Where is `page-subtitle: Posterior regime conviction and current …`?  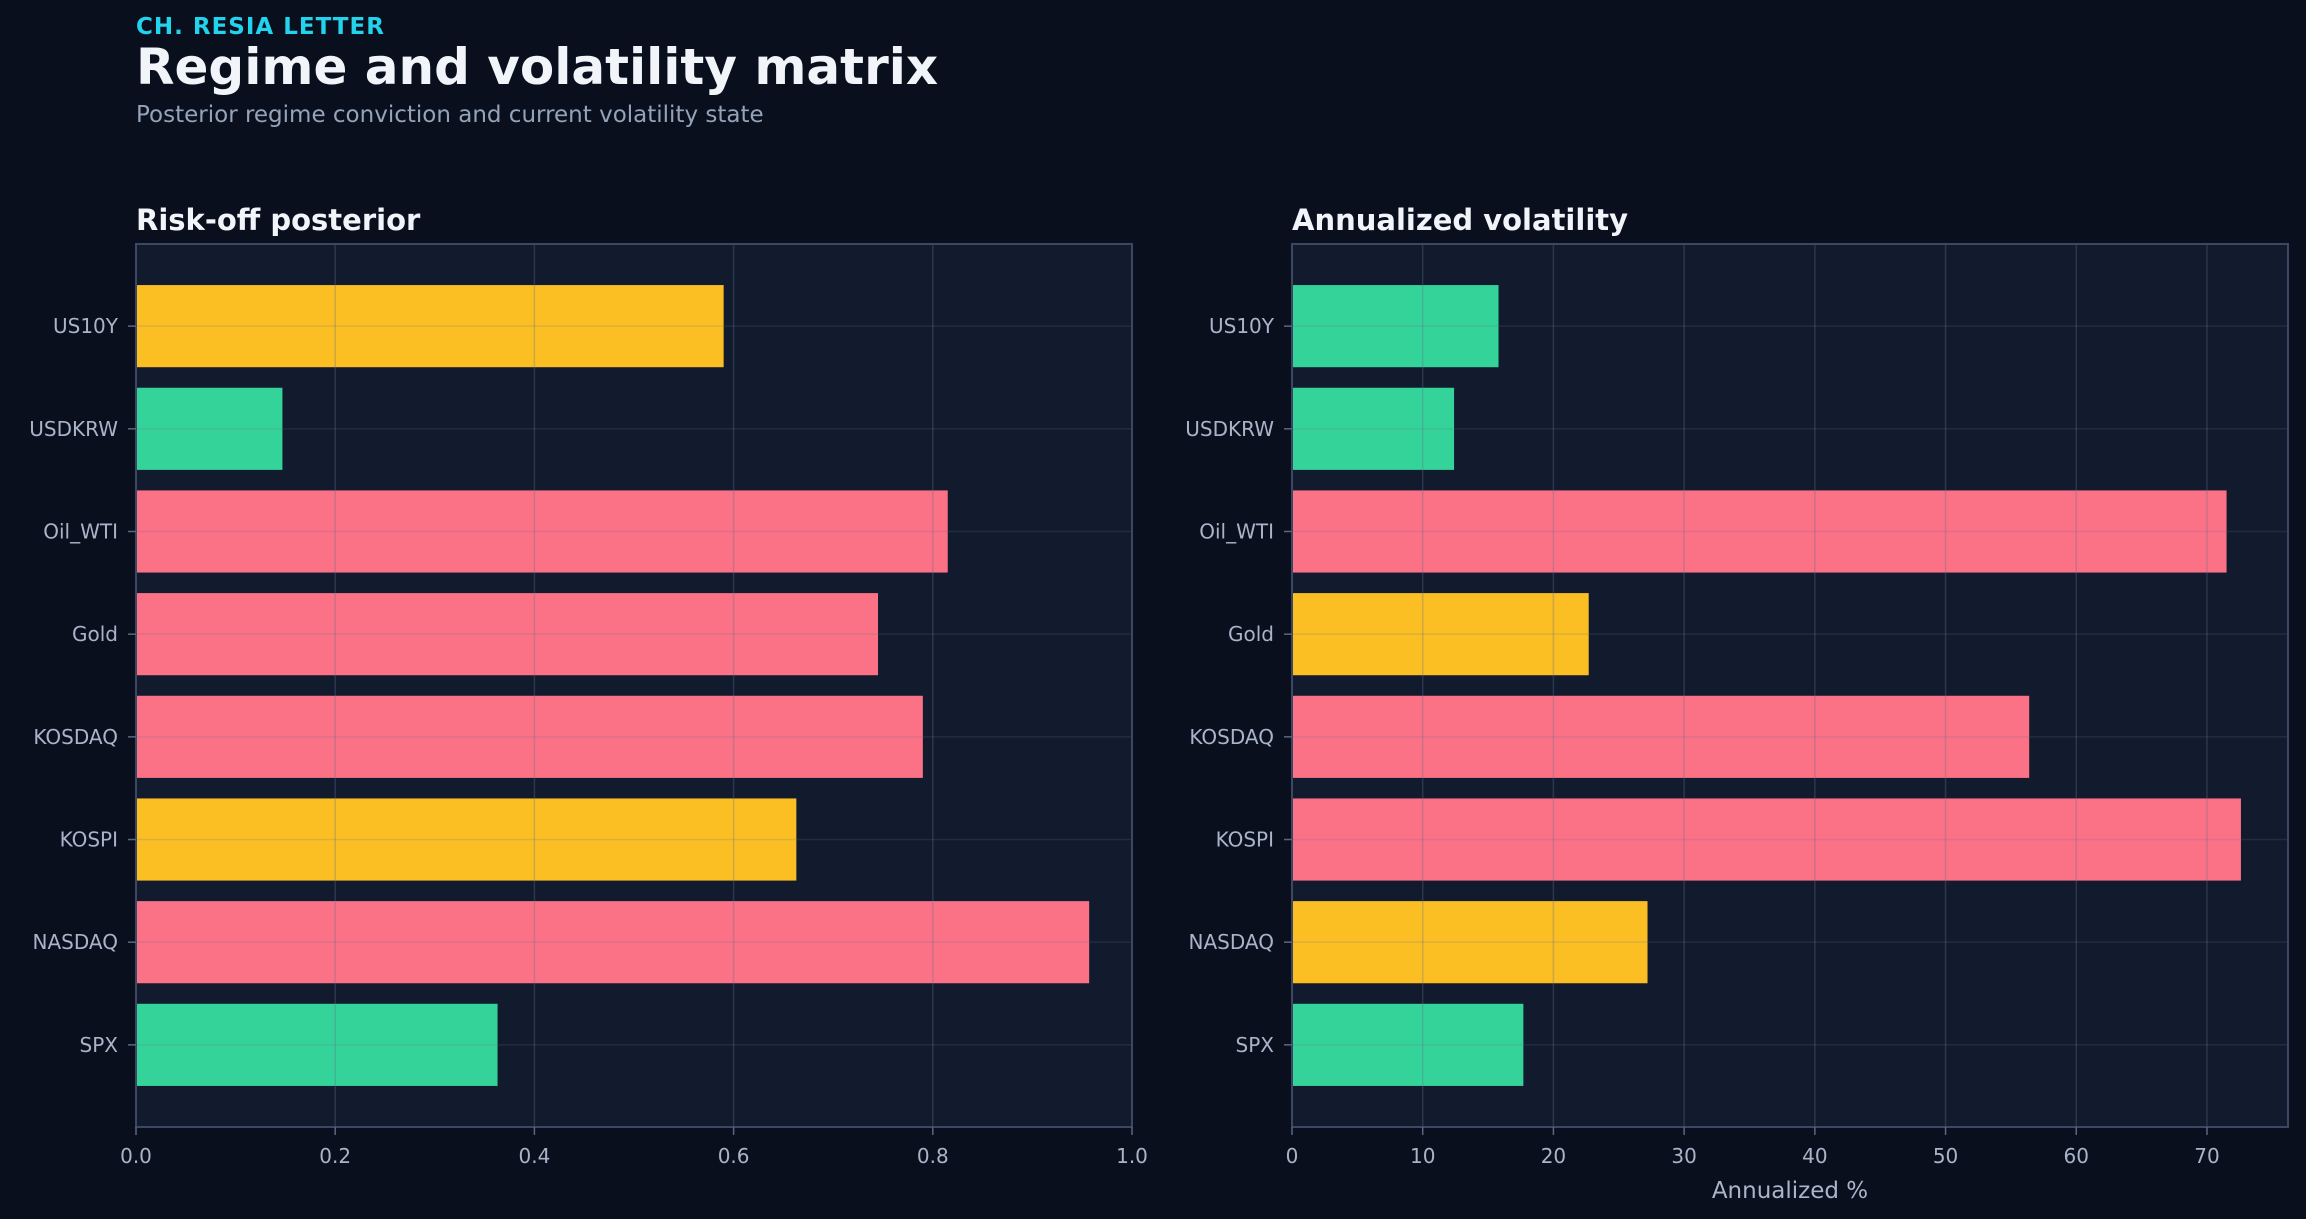
page-subtitle: Posterior regime conviction and current … is located at coordinates (450, 115).